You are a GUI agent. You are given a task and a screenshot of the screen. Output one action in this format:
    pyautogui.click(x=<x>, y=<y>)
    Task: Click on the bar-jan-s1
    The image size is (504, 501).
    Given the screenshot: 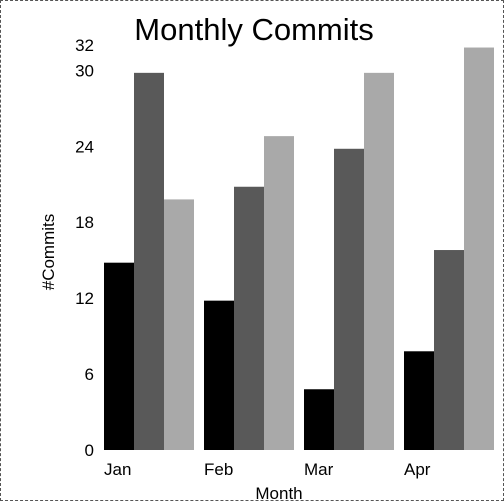 What is the action you would take?
    pyautogui.click(x=119, y=356)
    